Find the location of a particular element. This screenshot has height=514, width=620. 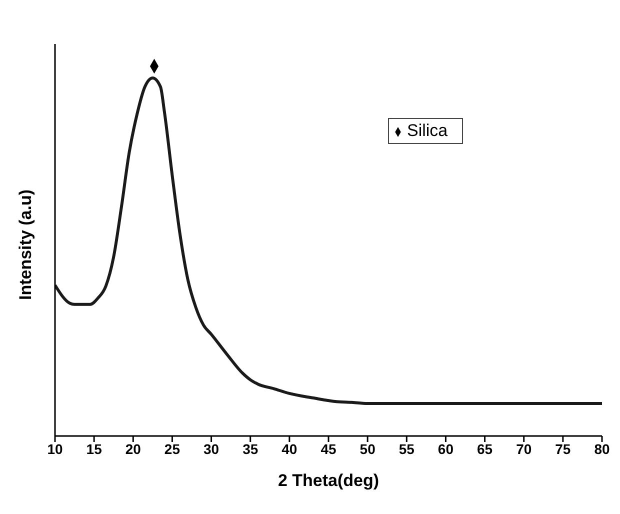

x-tick-label: 50 is located at coordinates (368, 448).